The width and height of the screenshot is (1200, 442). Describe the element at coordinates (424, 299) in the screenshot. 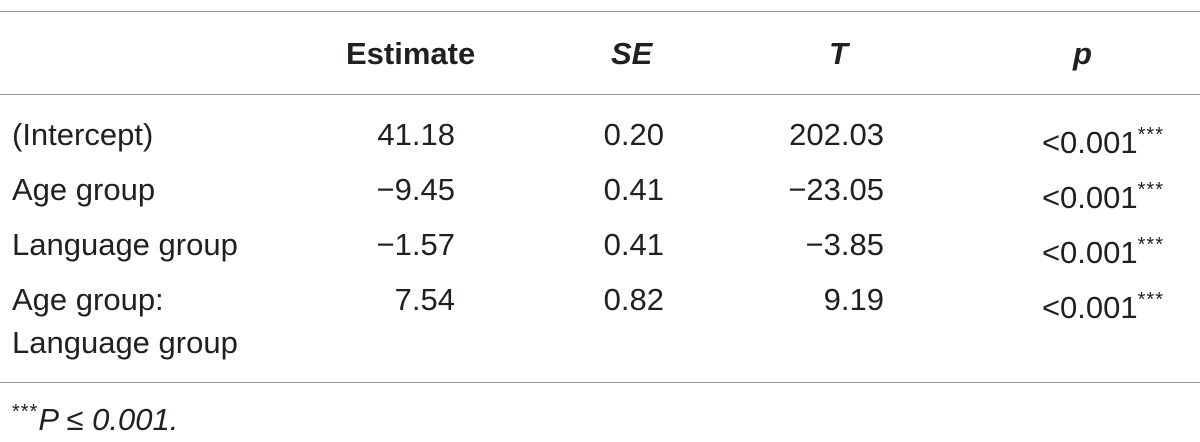

I see `cell-estimate: 7.54` at that location.